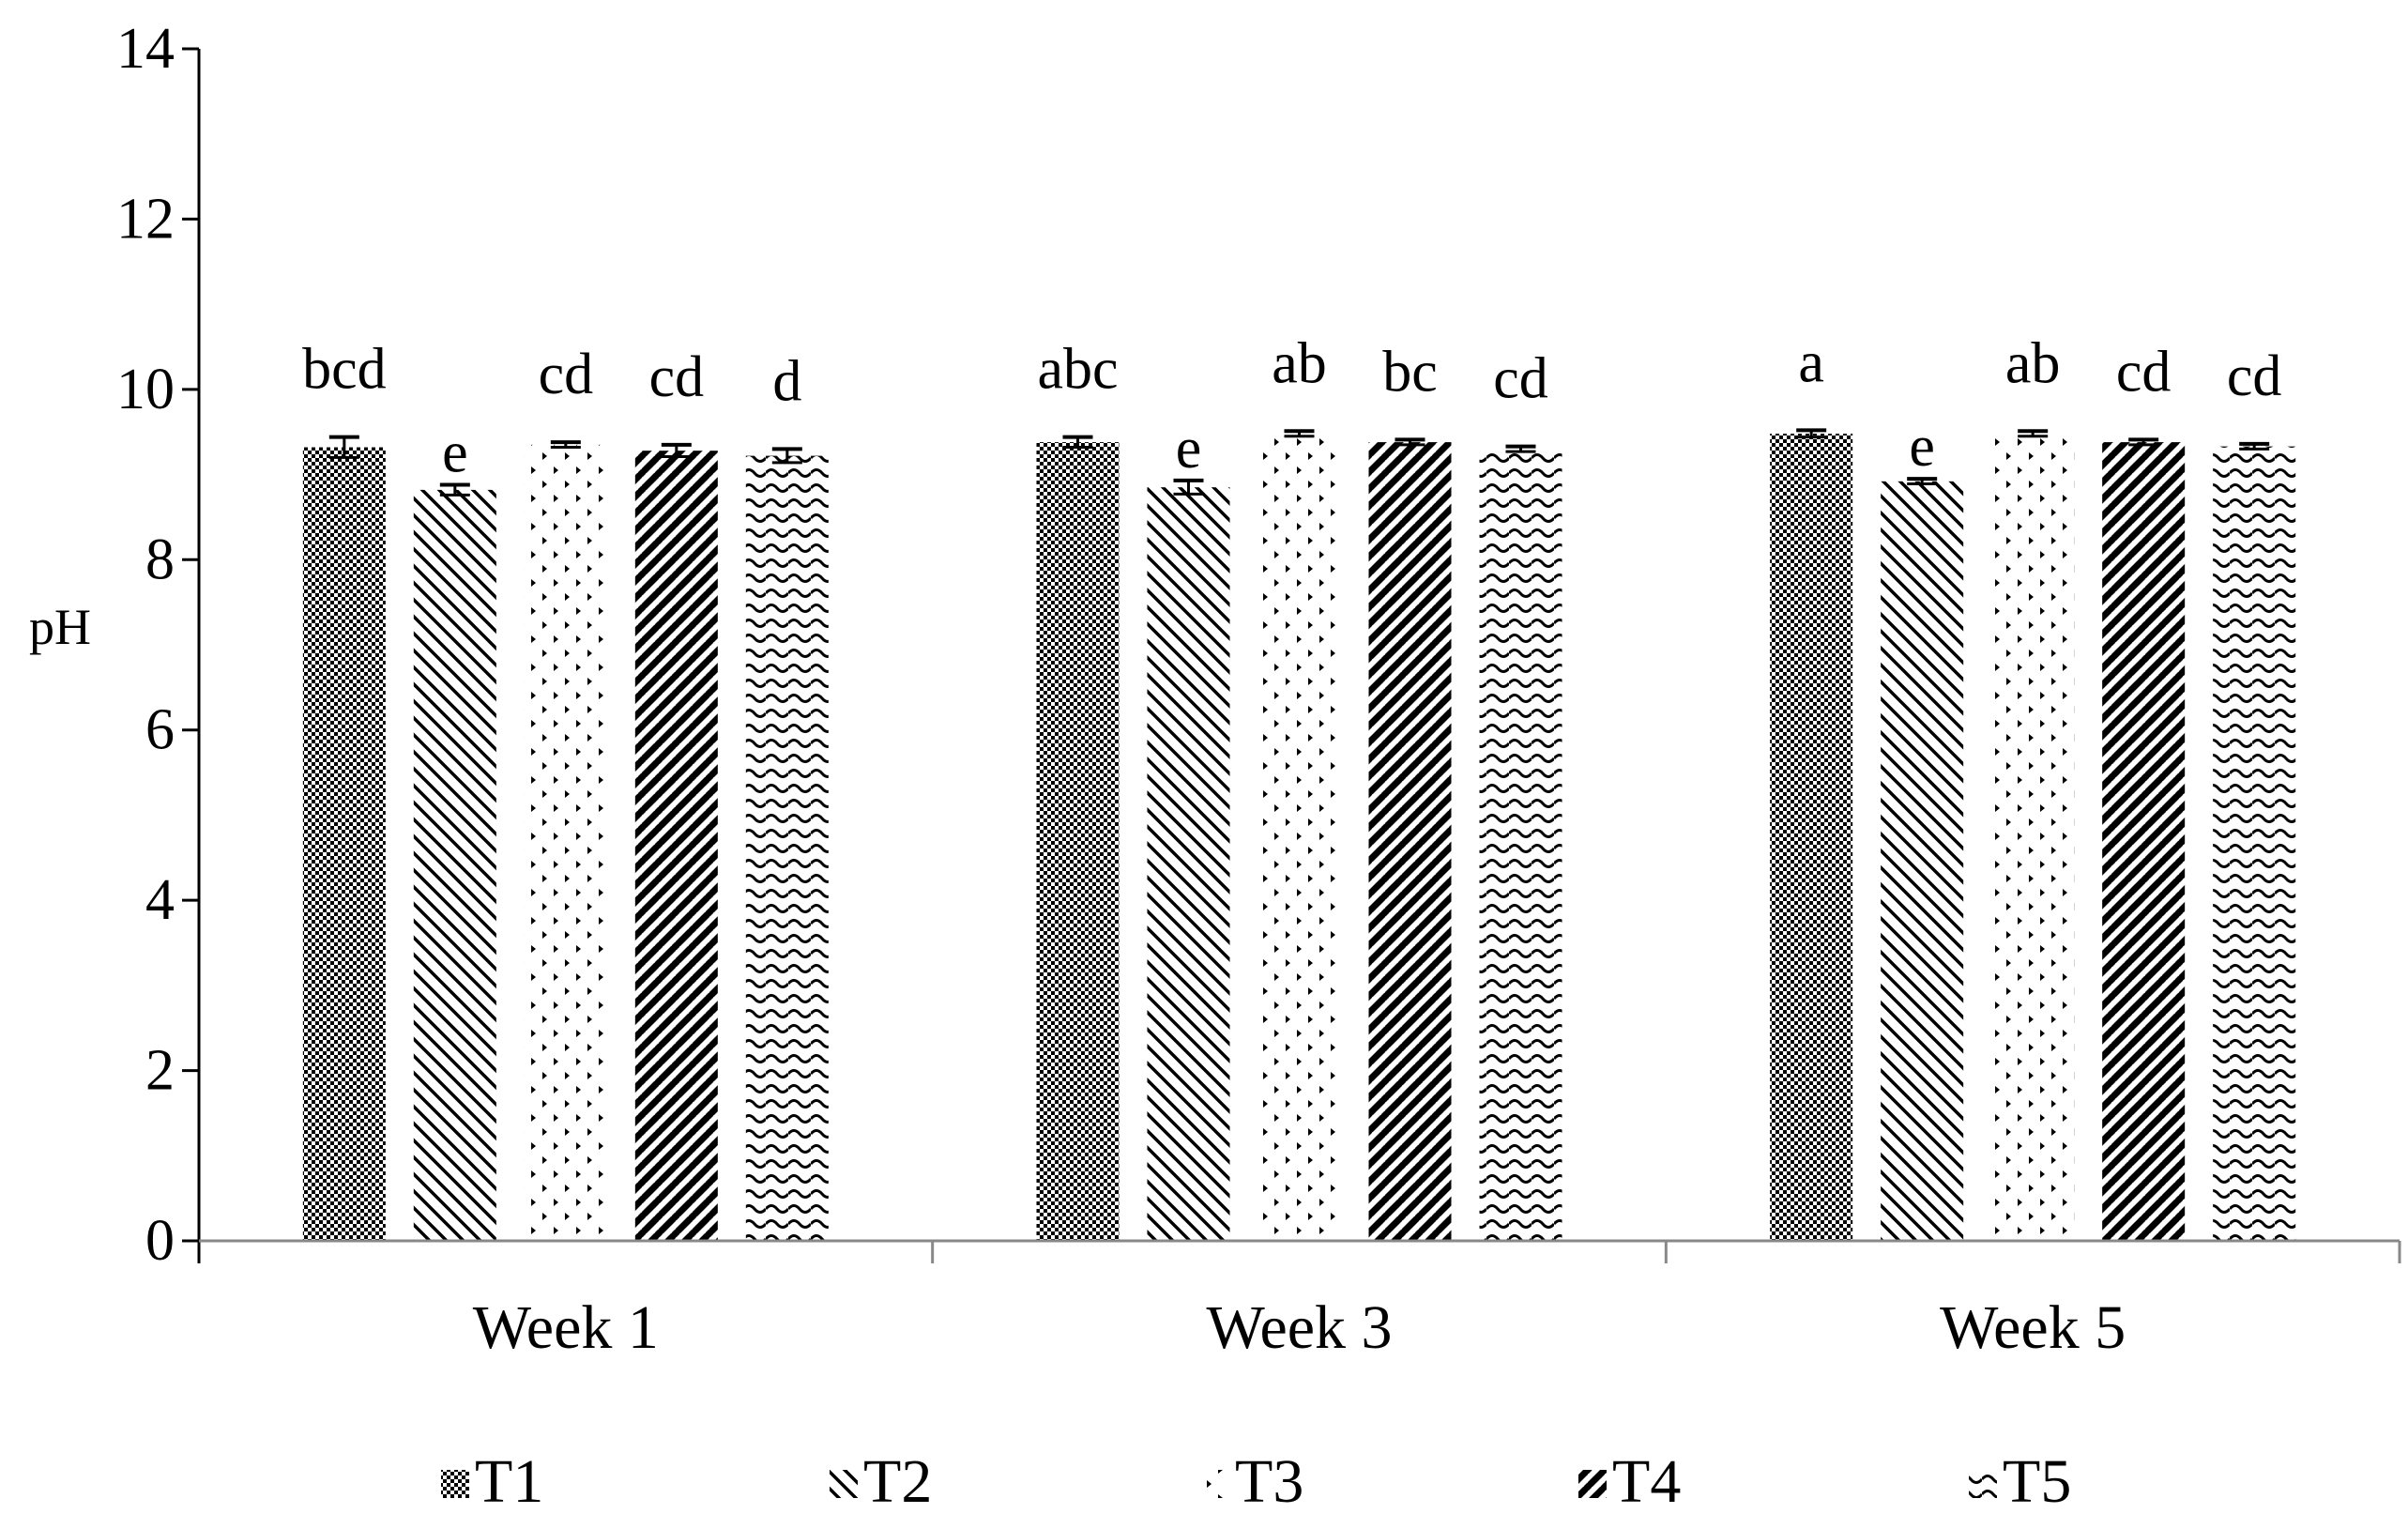 This screenshot has width=2408, height=1529. What do you see at coordinates (157, 645) in the screenshot?
I see `y-axis-ticks: 0 2 4 6 8 10 12 14` at bounding box center [157, 645].